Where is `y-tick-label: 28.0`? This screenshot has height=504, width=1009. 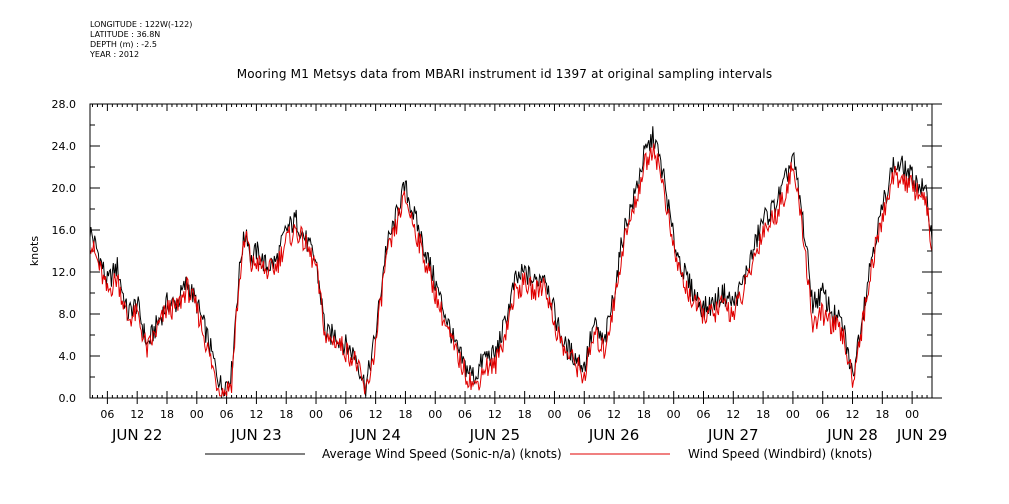 y-tick-label: 28.0 is located at coordinates (64, 104).